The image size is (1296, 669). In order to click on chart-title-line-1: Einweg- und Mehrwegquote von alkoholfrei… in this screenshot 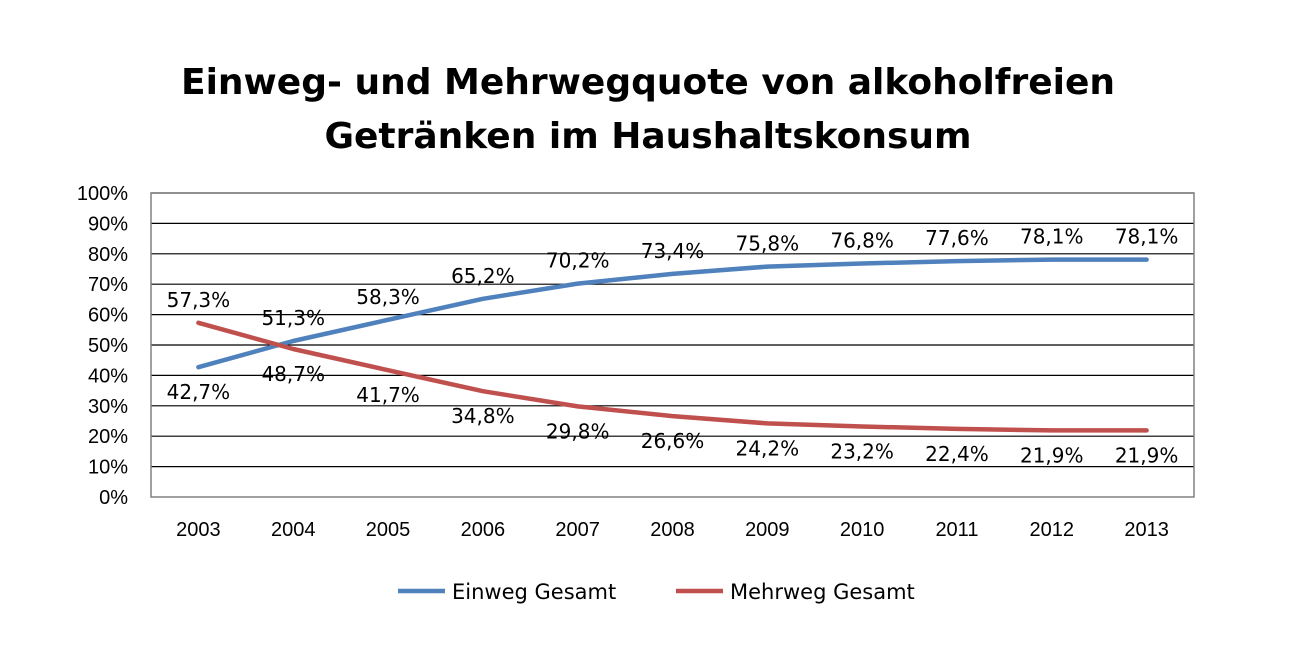, I will do `click(647, 82)`.